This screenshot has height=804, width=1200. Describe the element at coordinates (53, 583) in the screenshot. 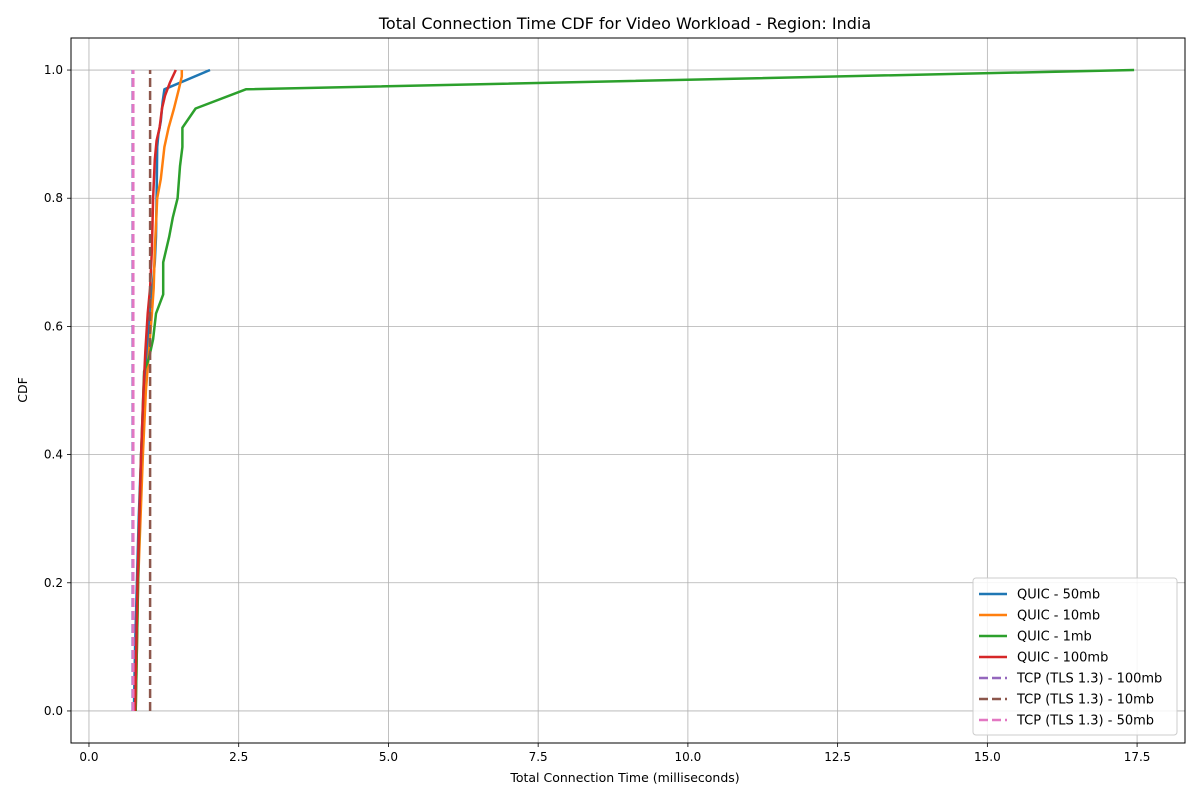

I see `y-tick-label: 0.2` at that location.